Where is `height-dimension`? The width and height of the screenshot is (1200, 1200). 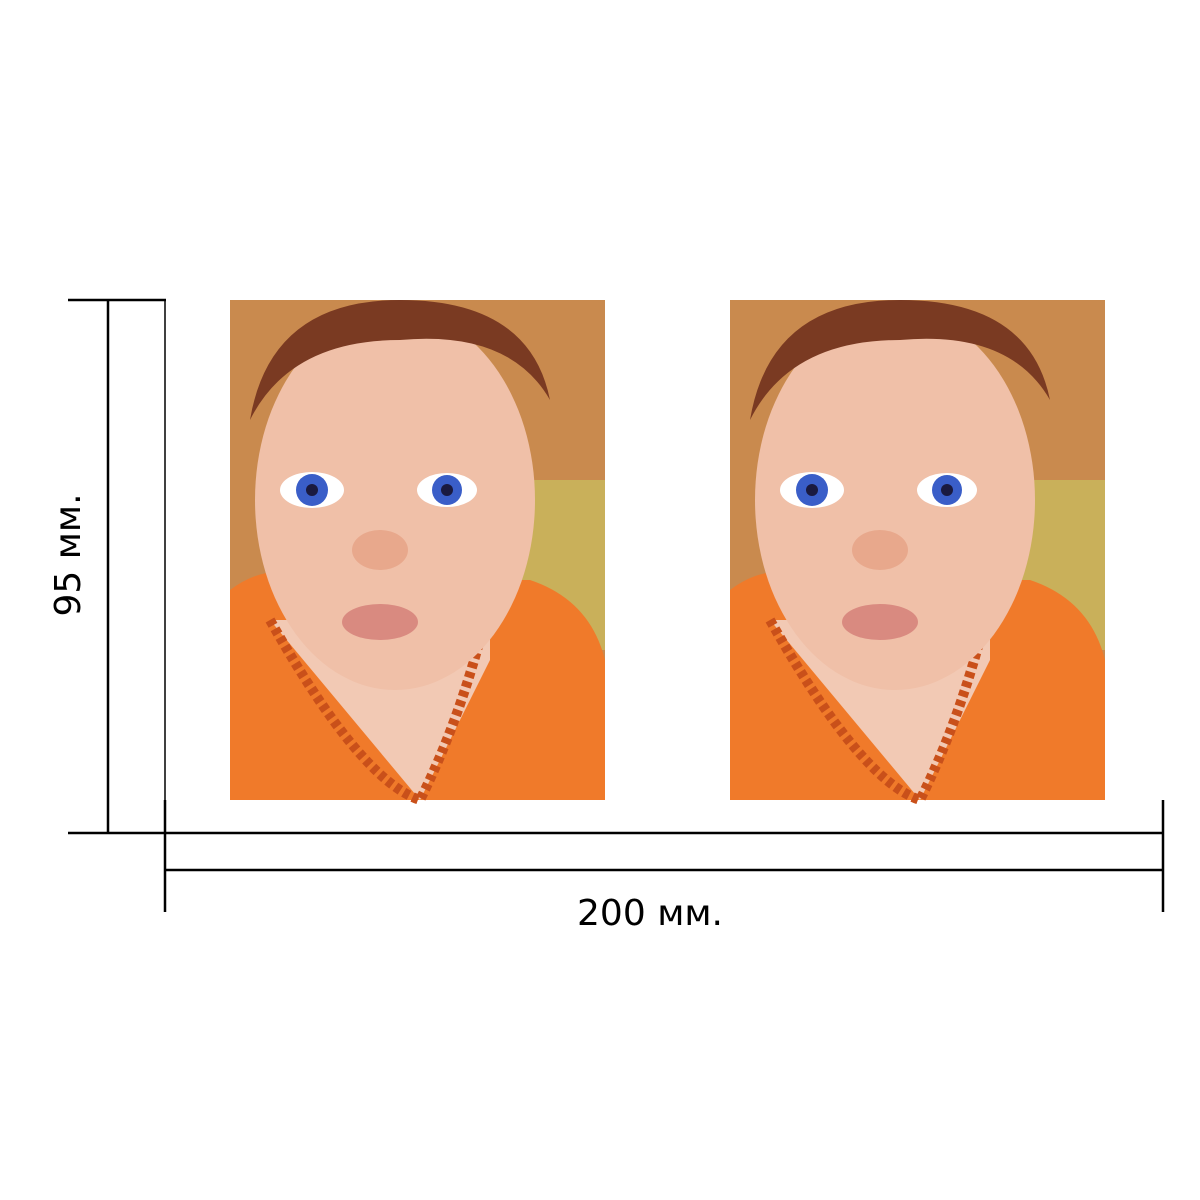 height-dimension is located at coordinates (117, 566).